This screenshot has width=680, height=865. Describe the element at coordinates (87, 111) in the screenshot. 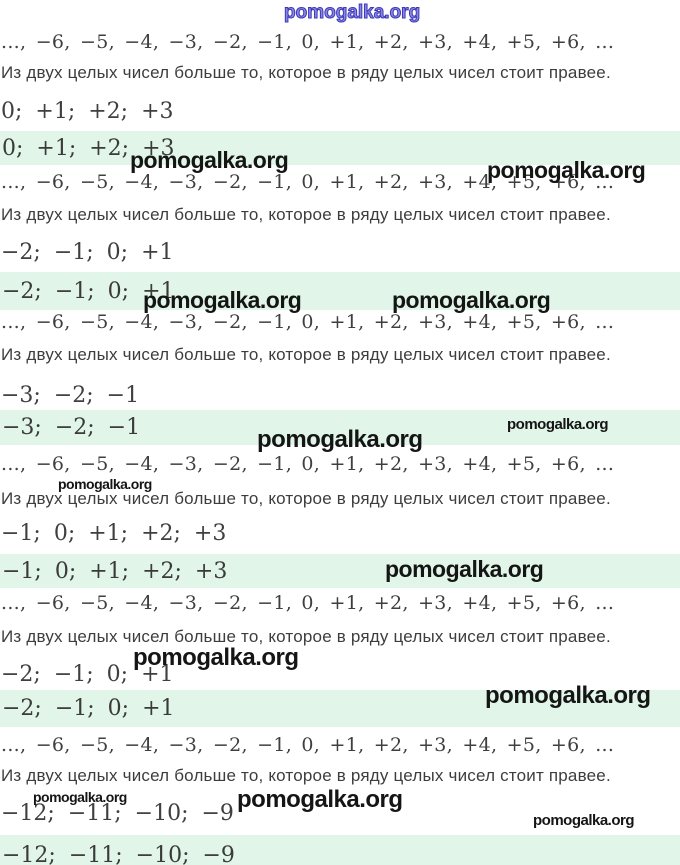

I see `answer-line: 0; +1; +2; +3` at that location.